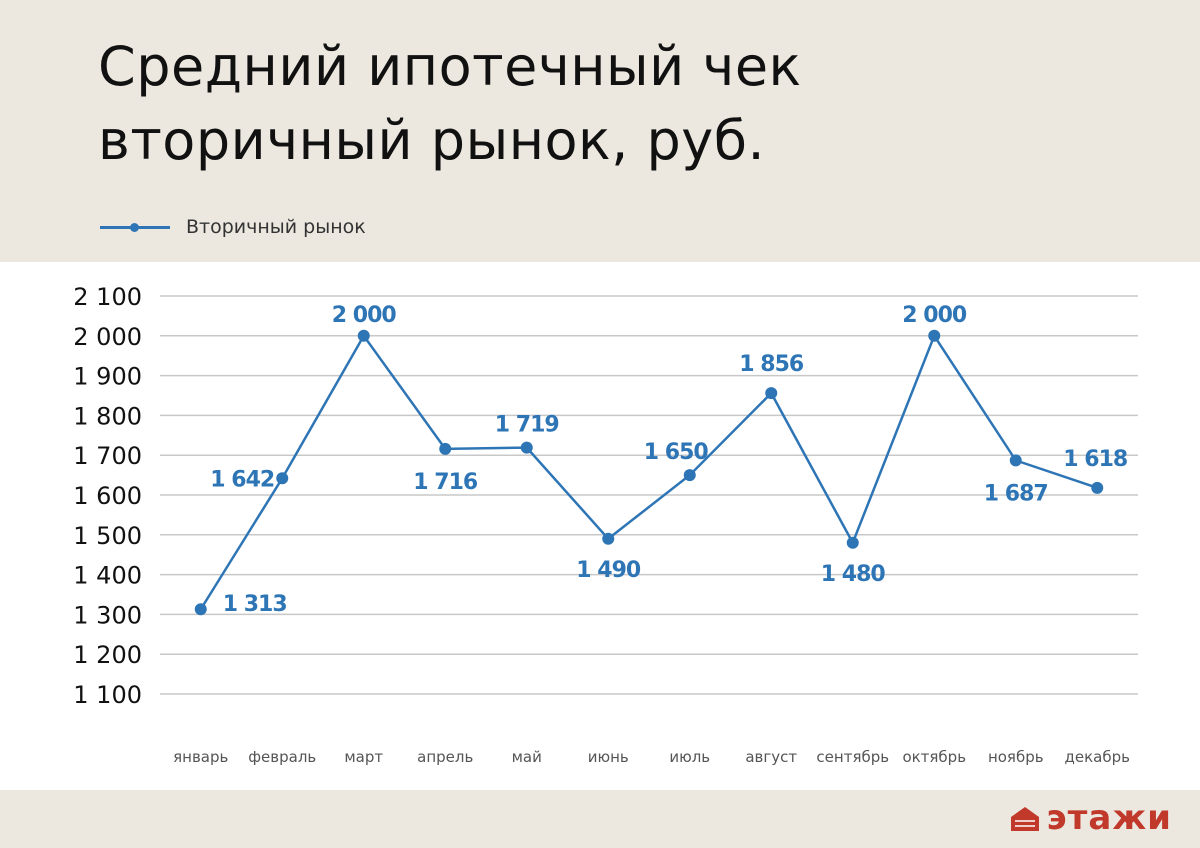  What do you see at coordinates (1016, 493) in the screenshot?
I see `data-label: 1 687` at bounding box center [1016, 493].